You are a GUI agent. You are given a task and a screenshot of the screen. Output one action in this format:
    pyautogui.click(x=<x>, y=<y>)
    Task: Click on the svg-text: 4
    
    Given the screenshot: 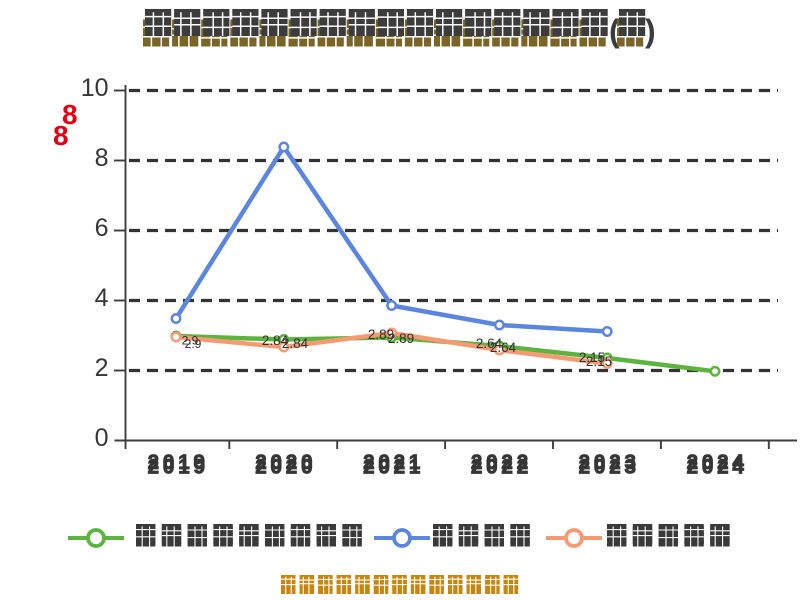 What is the action you would take?
    pyautogui.click(x=102, y=298)
    